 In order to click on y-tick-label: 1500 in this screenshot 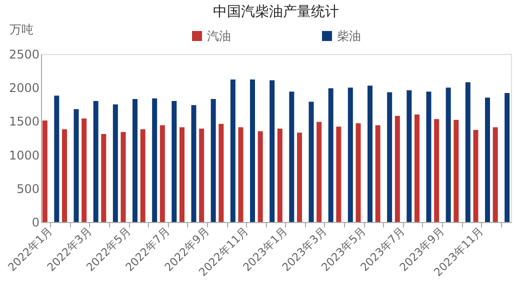, I will do `click(24, 121)`.